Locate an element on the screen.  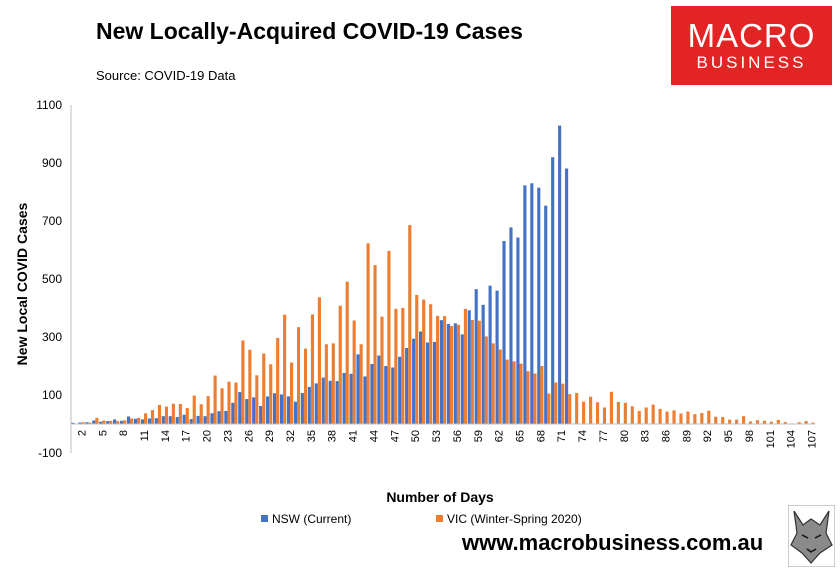
macrobusiness-logo: MACRO BUSINESS is located at coordinates (751, 45).